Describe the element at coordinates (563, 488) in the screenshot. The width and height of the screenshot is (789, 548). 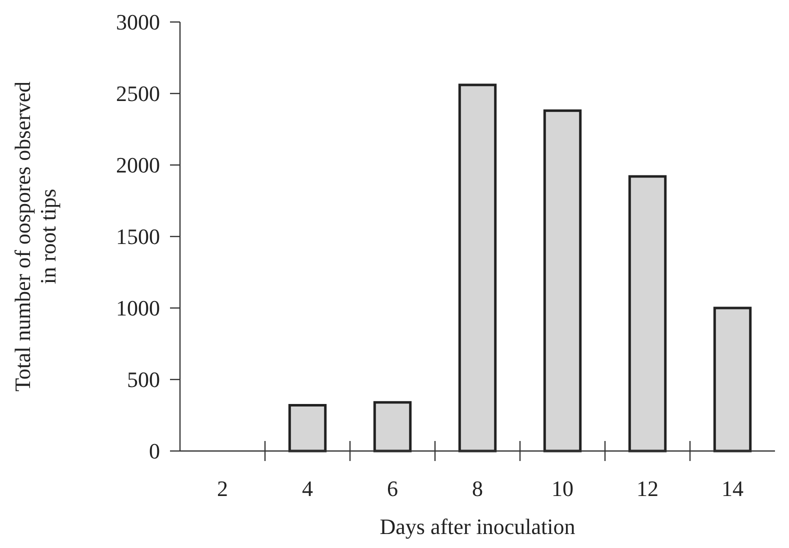
I see `x-tick-label: 10` at that location.